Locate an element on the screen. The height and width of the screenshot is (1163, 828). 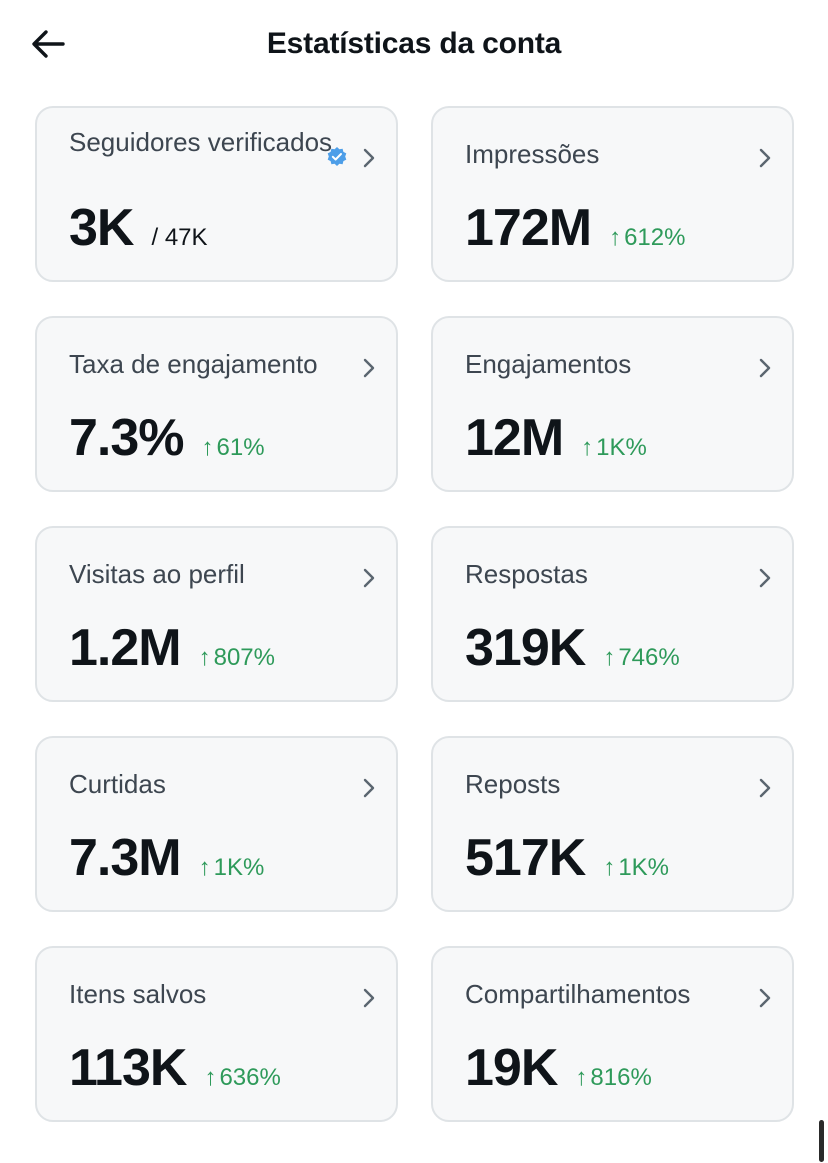
stat-change-value: 816% is located at coordinates (621, 1077).